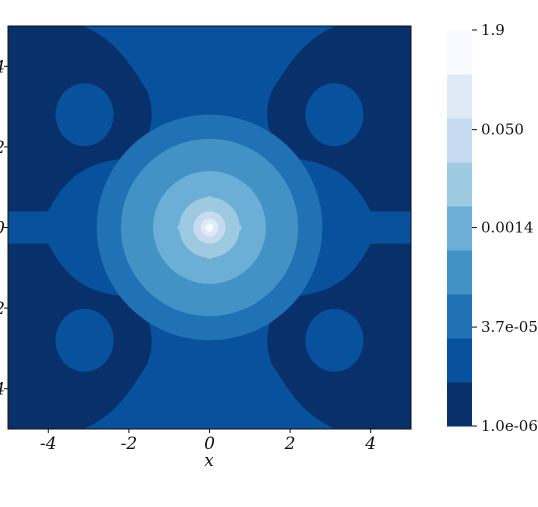 This screenshot has width=538, height=507. I want to click on colorbar: 1.9 0.050 0.0014 3.7e-05 1.0e-06, so click(492, 228).